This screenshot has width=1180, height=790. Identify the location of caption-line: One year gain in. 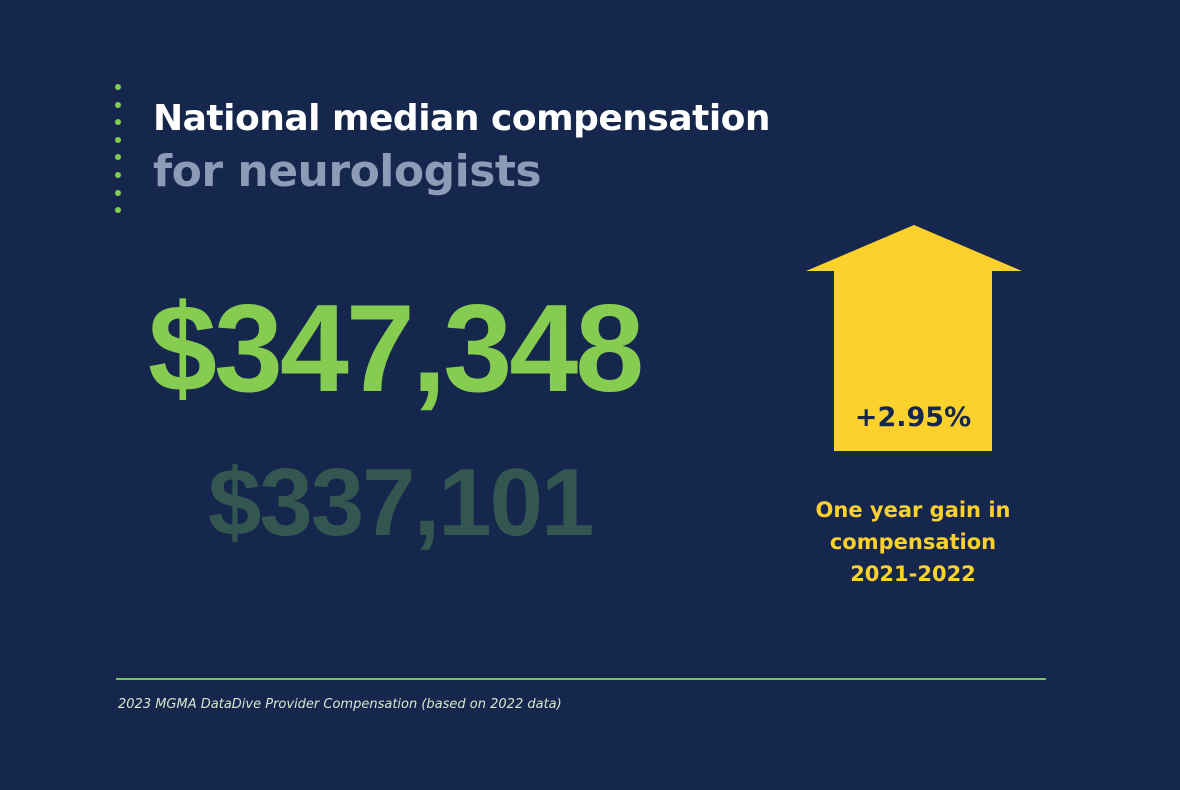
(913, 510).